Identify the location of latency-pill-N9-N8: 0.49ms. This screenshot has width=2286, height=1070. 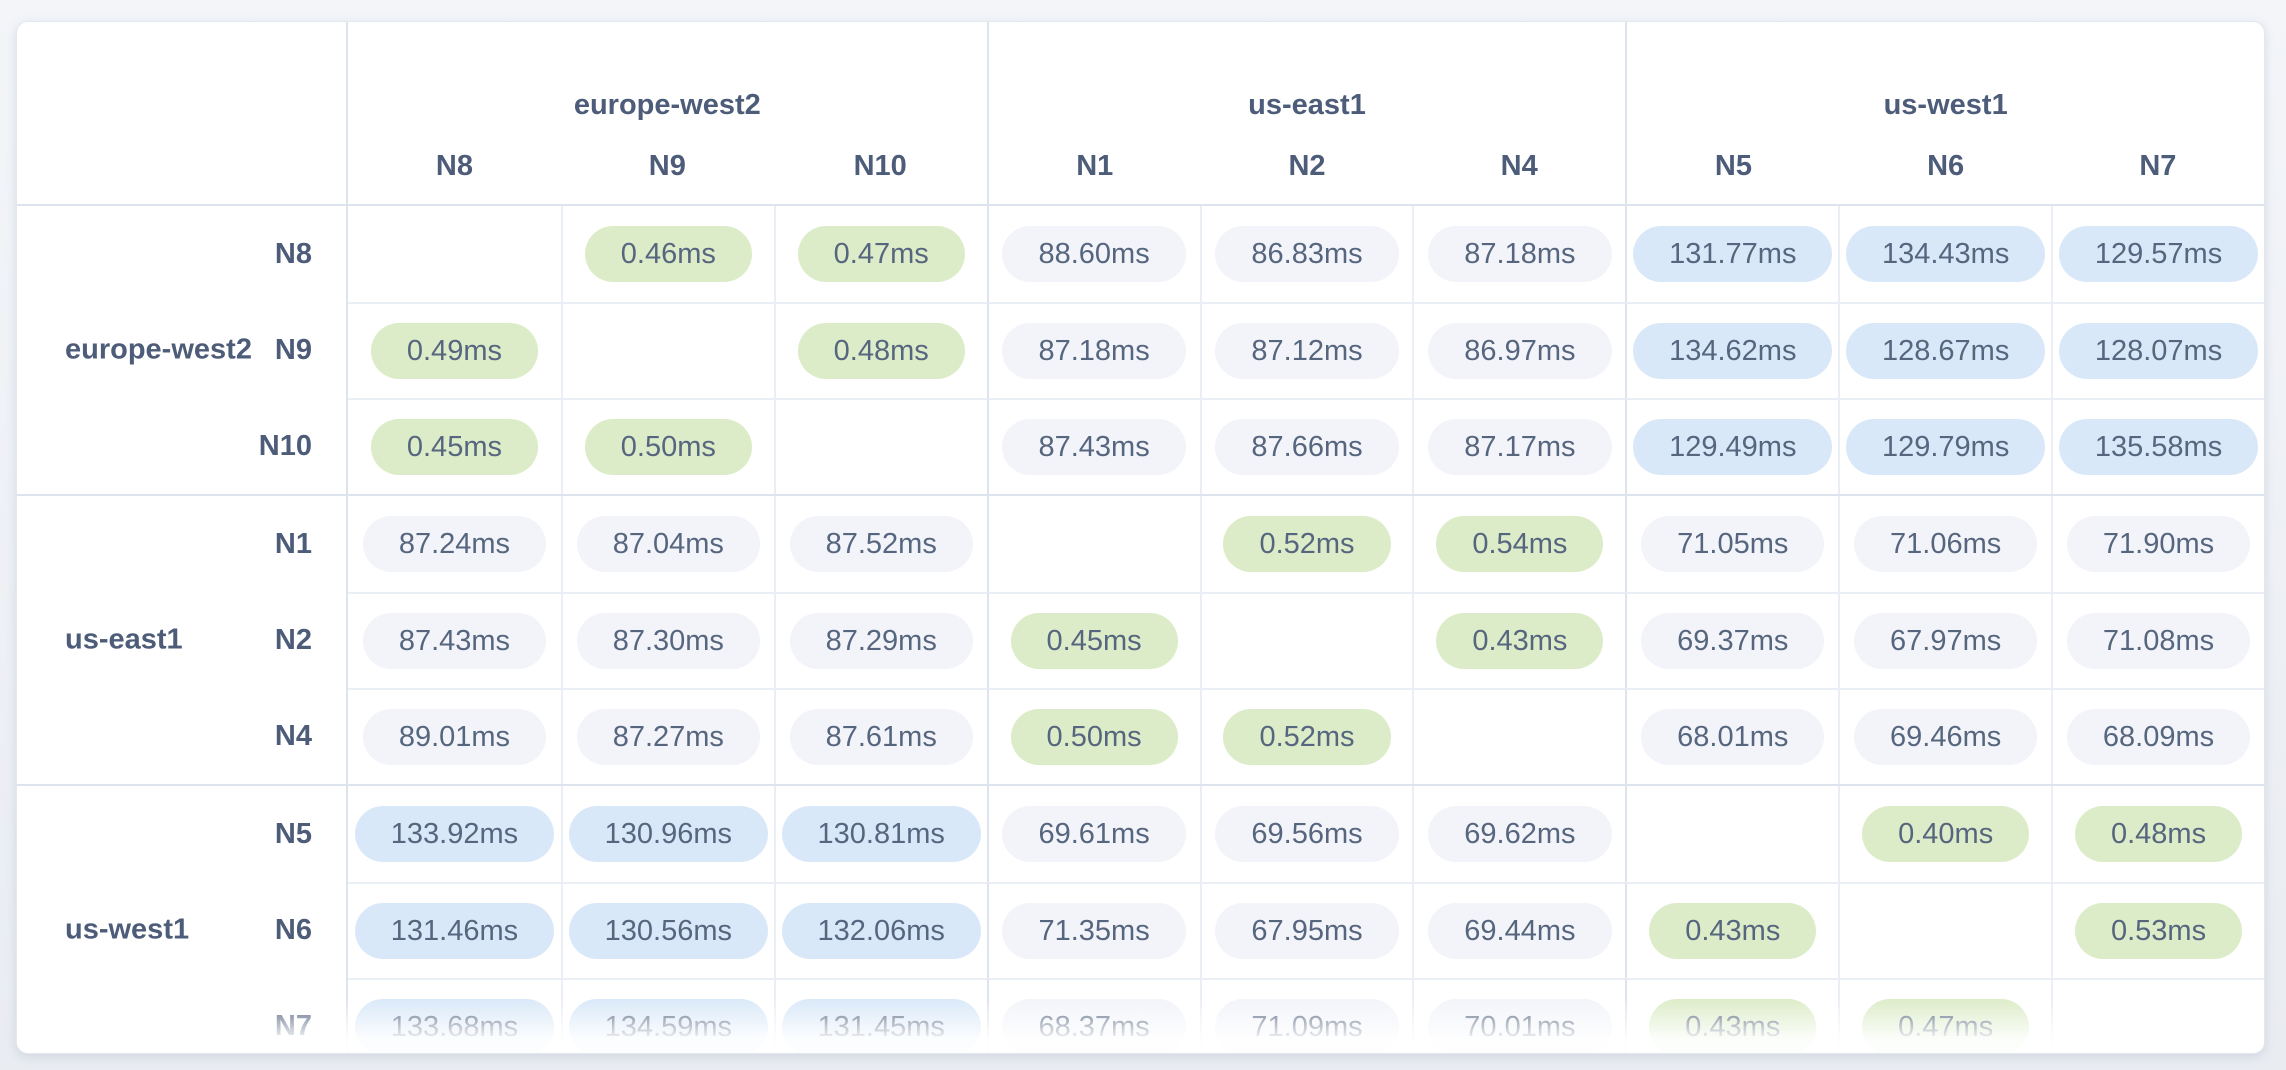
(454, 351).